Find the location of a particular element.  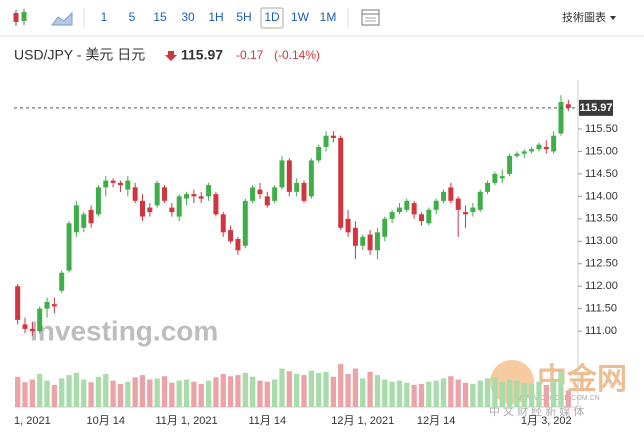

change: -0.17 is located at coordinates (250, 55).